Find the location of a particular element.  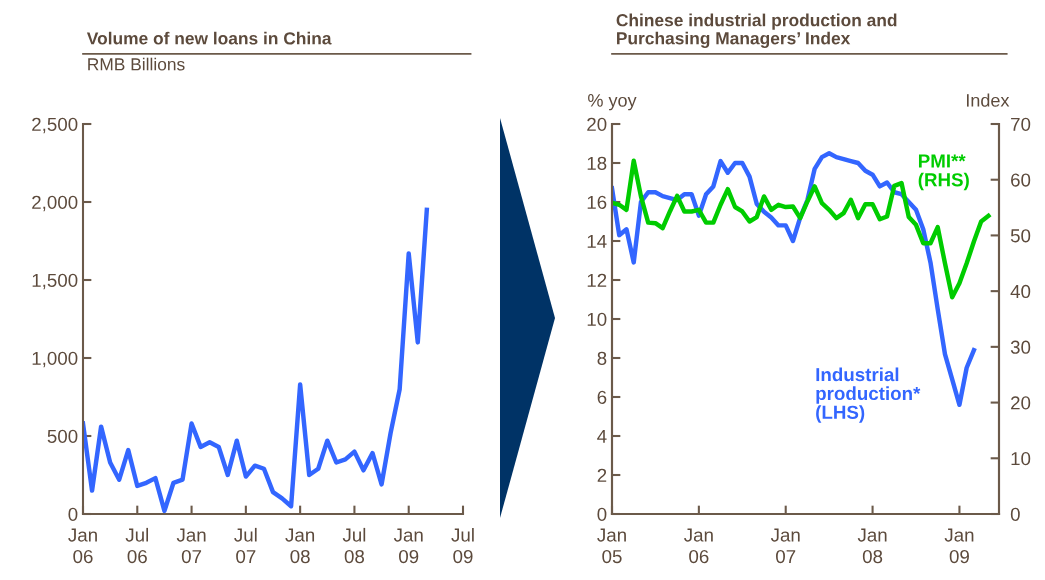

y2-tick-label: 40 is located at coordinates (1020, 291).